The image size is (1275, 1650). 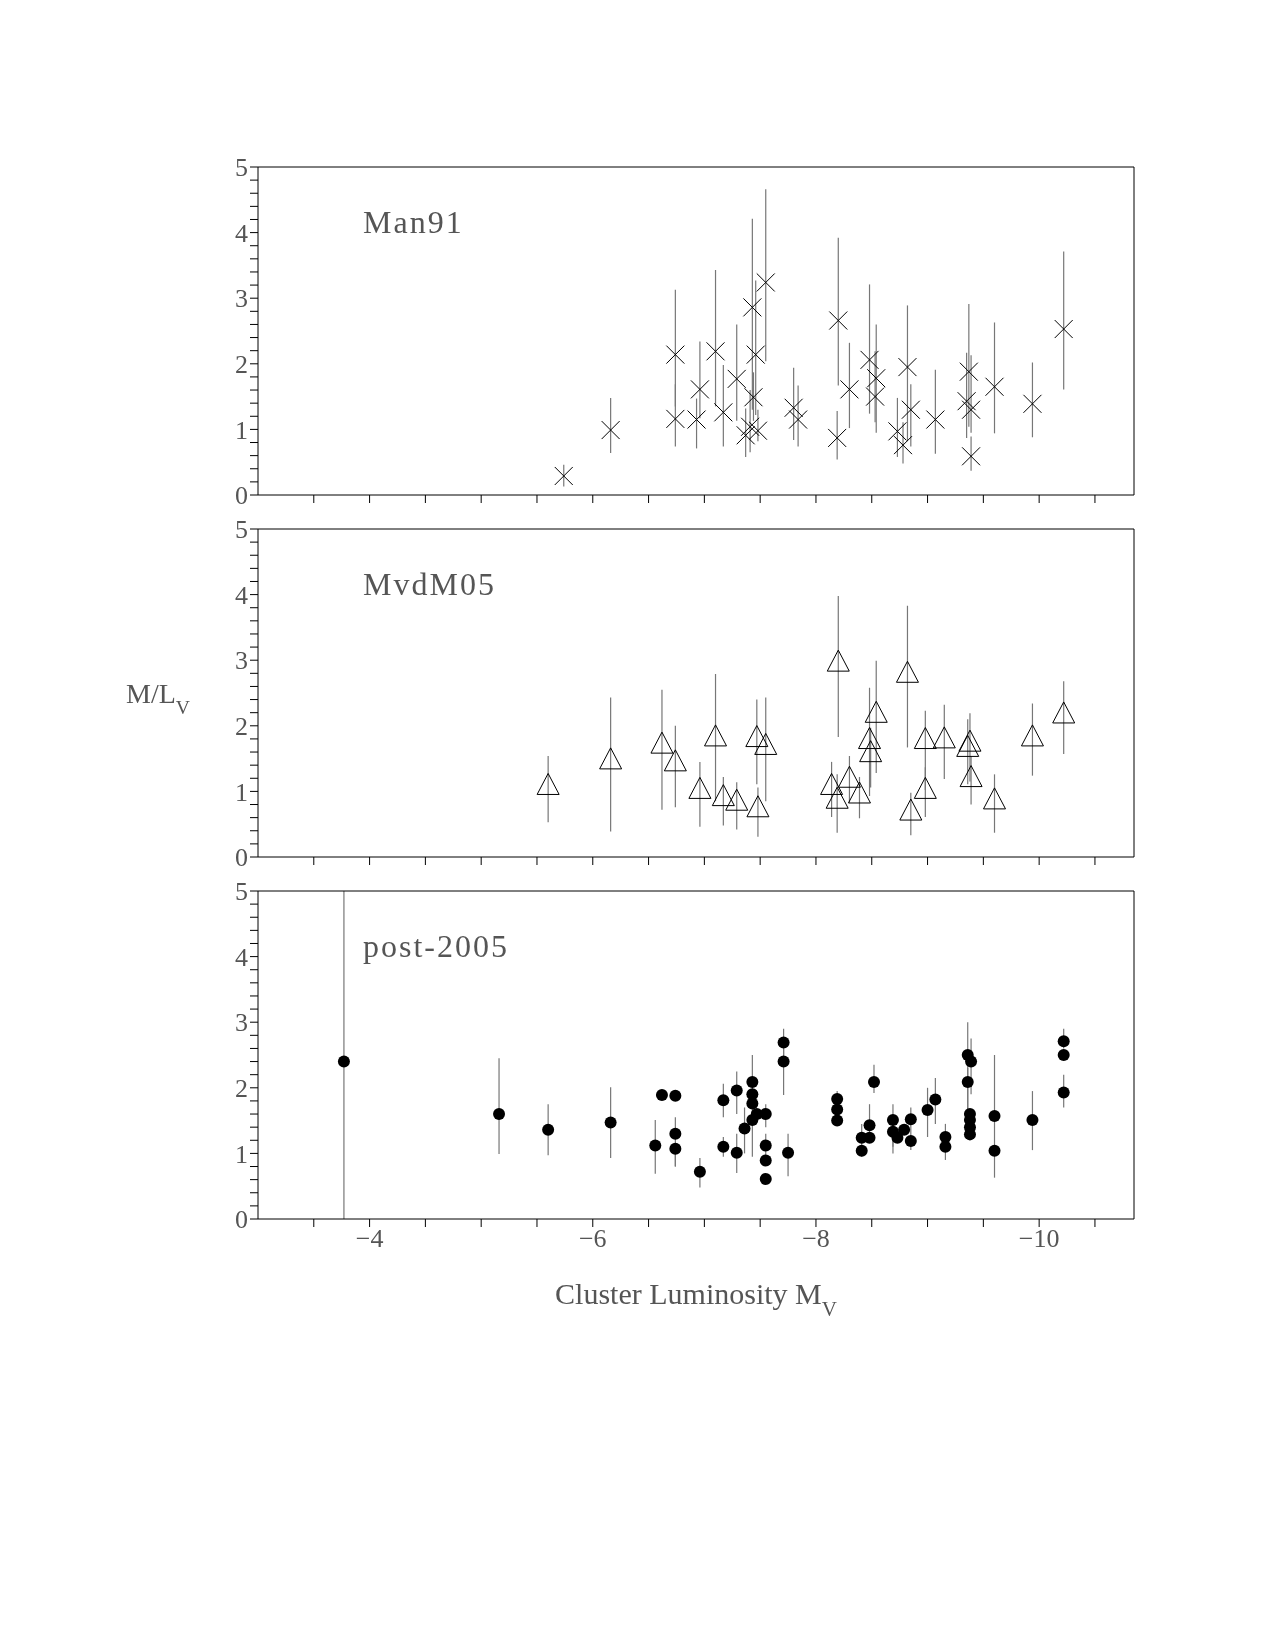 What do you see at coordinates (369, 1239) in the screenshot?
I see `x-tick-label: −4` at bounding box center [369, 1239].